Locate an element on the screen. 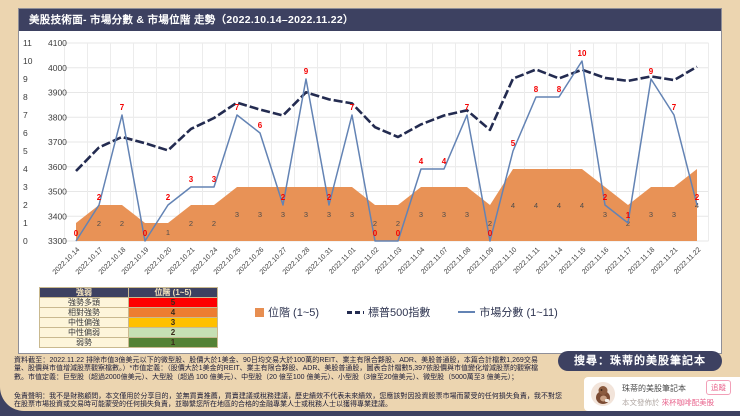 Image resolution: width=740 pixels, height=416 pixels. avatar-bird-icon is located at coordinates (603, 394).